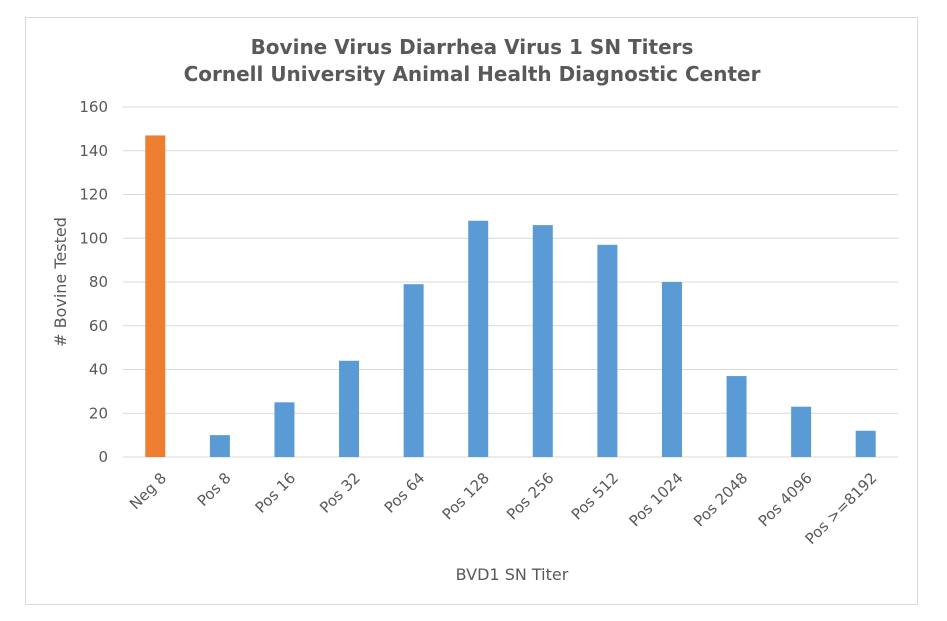 The height and width of the screenshot is (621, 947). Describe the element at coordinates (214, 489) in the screenshot. I see `x-tick-label: Pos 8` at that location.